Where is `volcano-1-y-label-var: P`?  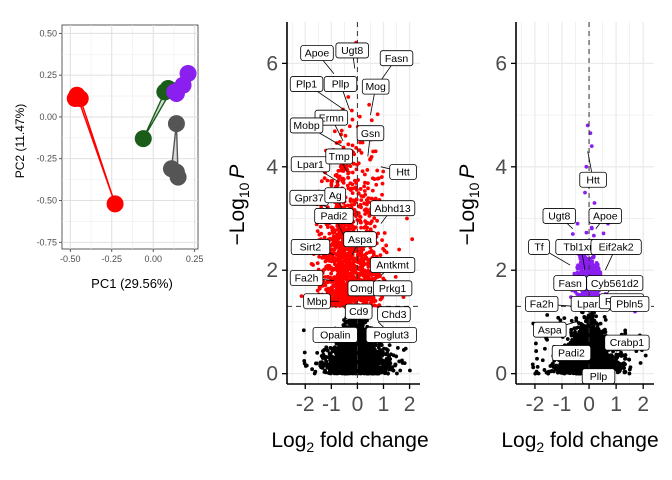 volcano-1-y-label-var: P is located at coordinates (237, 172).